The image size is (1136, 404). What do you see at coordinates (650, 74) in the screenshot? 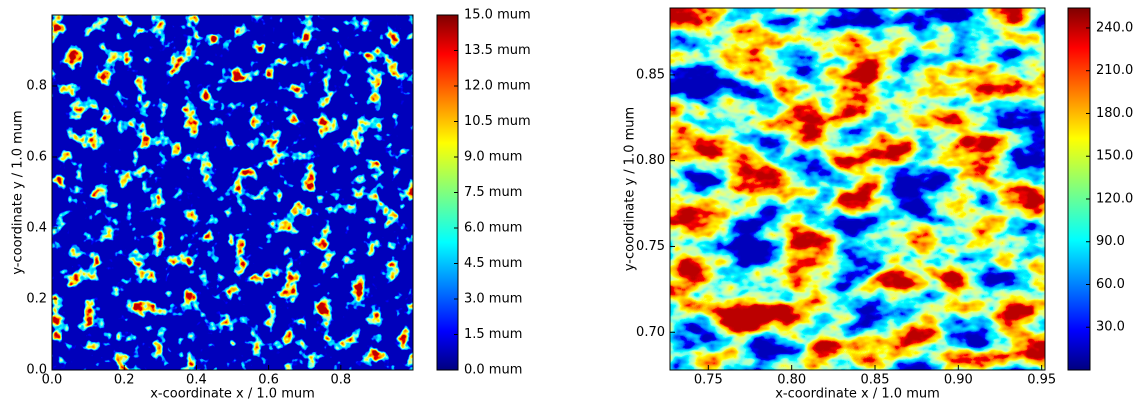
I see `y-tick-label: 0.85` at bounding box center [650, 74].